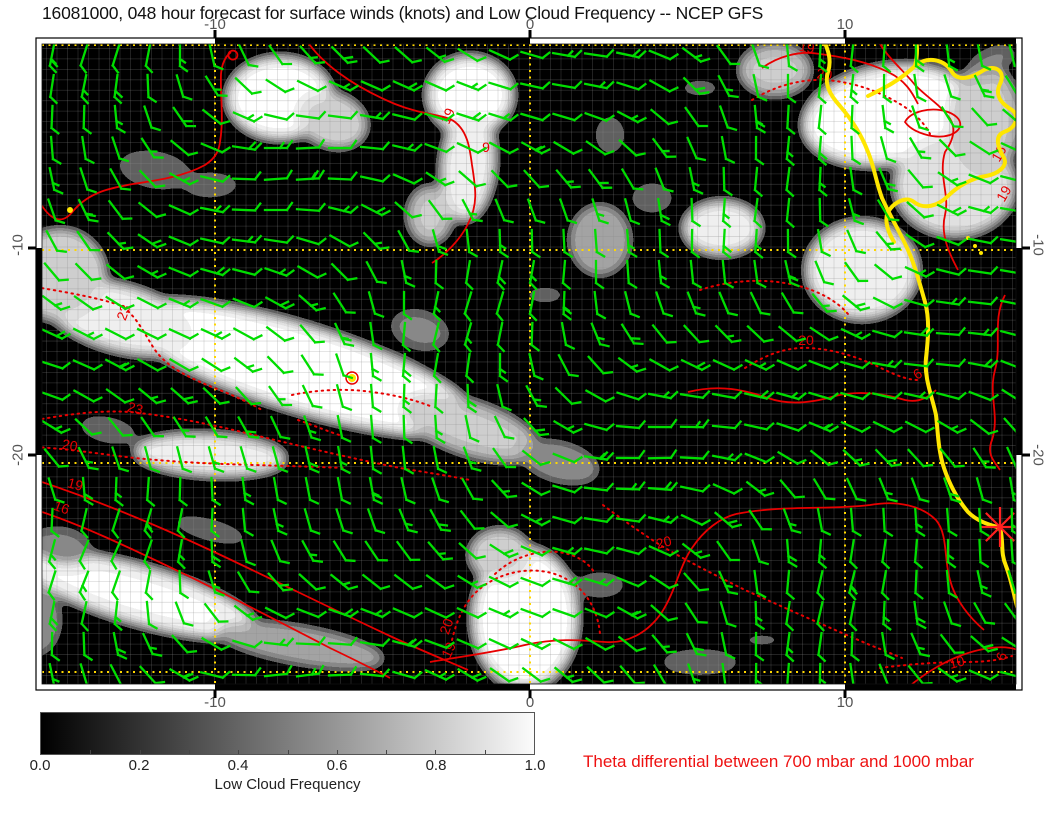 The image size is (1056, 816). Describe the element at coordinates (139, 765) in the screenshot. I see `colorbar-tick-label: 0.2` at that location.